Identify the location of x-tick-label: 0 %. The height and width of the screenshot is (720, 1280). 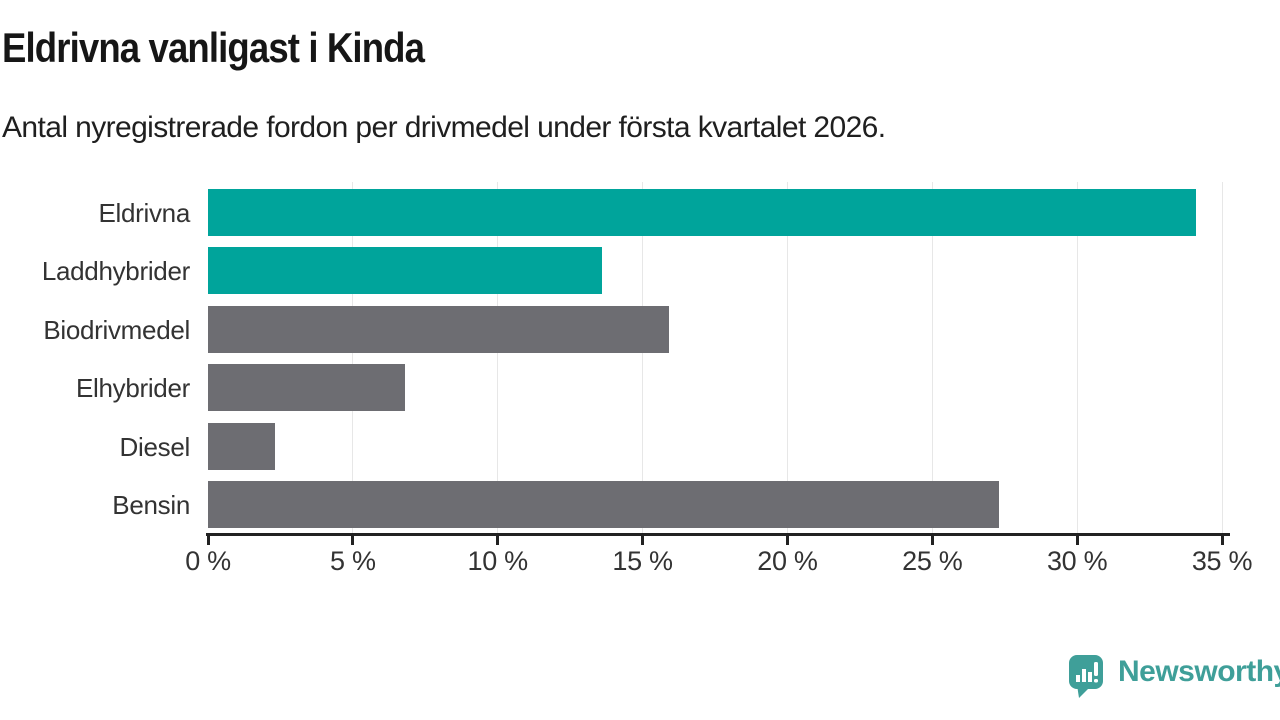
(208, 561).